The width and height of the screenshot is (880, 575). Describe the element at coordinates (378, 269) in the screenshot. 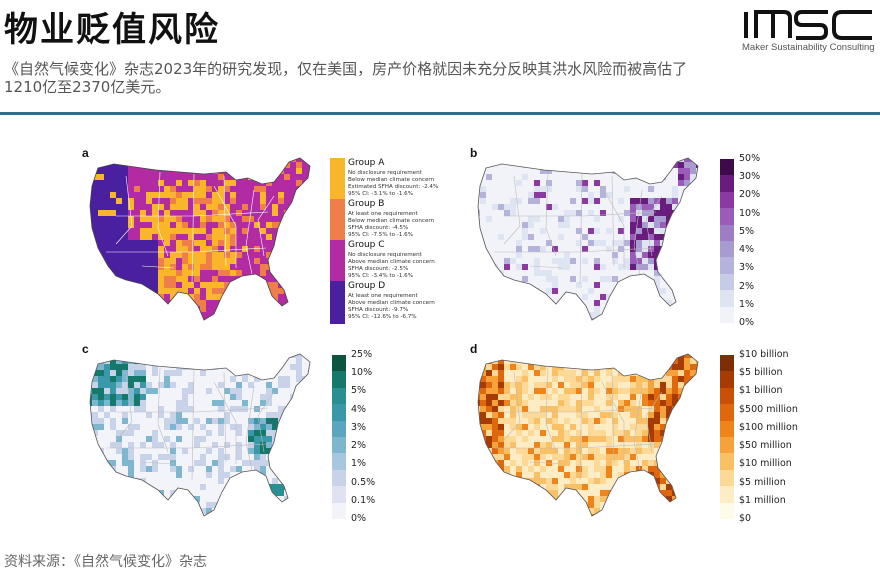

I see `legend-line: SFHA discount: -2.5%` at that location.